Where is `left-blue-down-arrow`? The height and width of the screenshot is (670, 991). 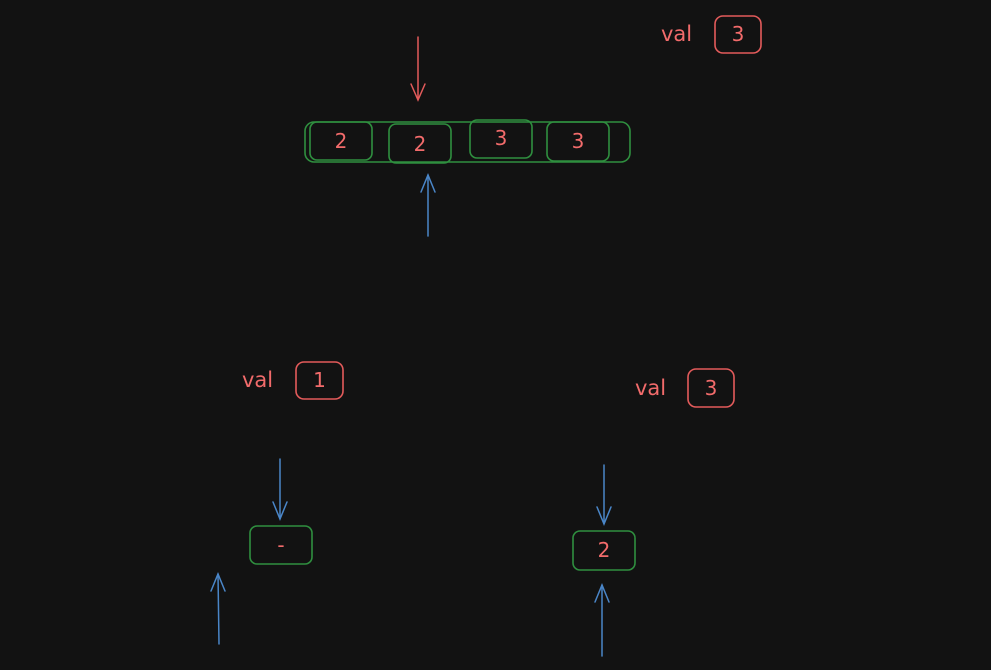 left-blue-down-arrow is located at coordinates (280, 489).